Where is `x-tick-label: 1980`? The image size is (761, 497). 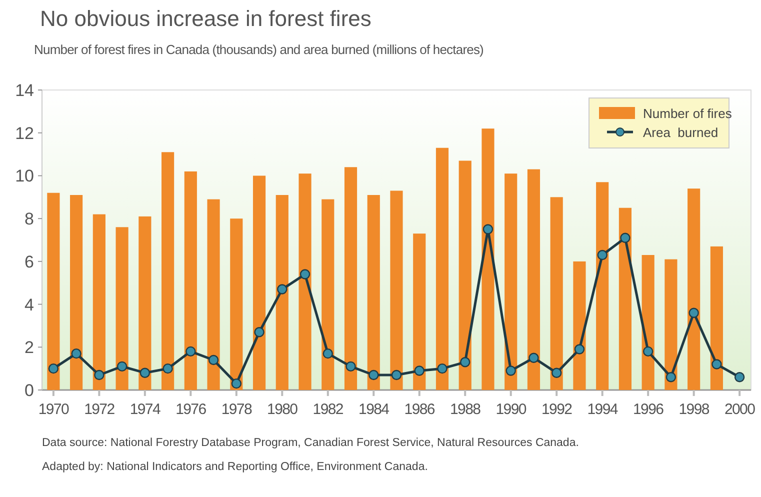
x-tick-label: 1980 is located at coordinates (282, 409).